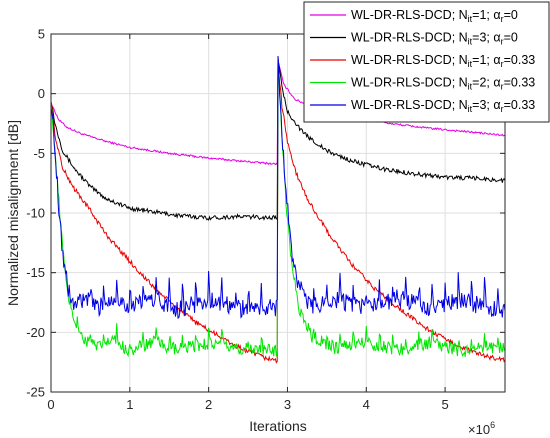 The image size is (550, 438). What do you see at coordinates (41, 34) in the screenshot?
I see `y-tick-label: 5` at bounding box center [41, 34].